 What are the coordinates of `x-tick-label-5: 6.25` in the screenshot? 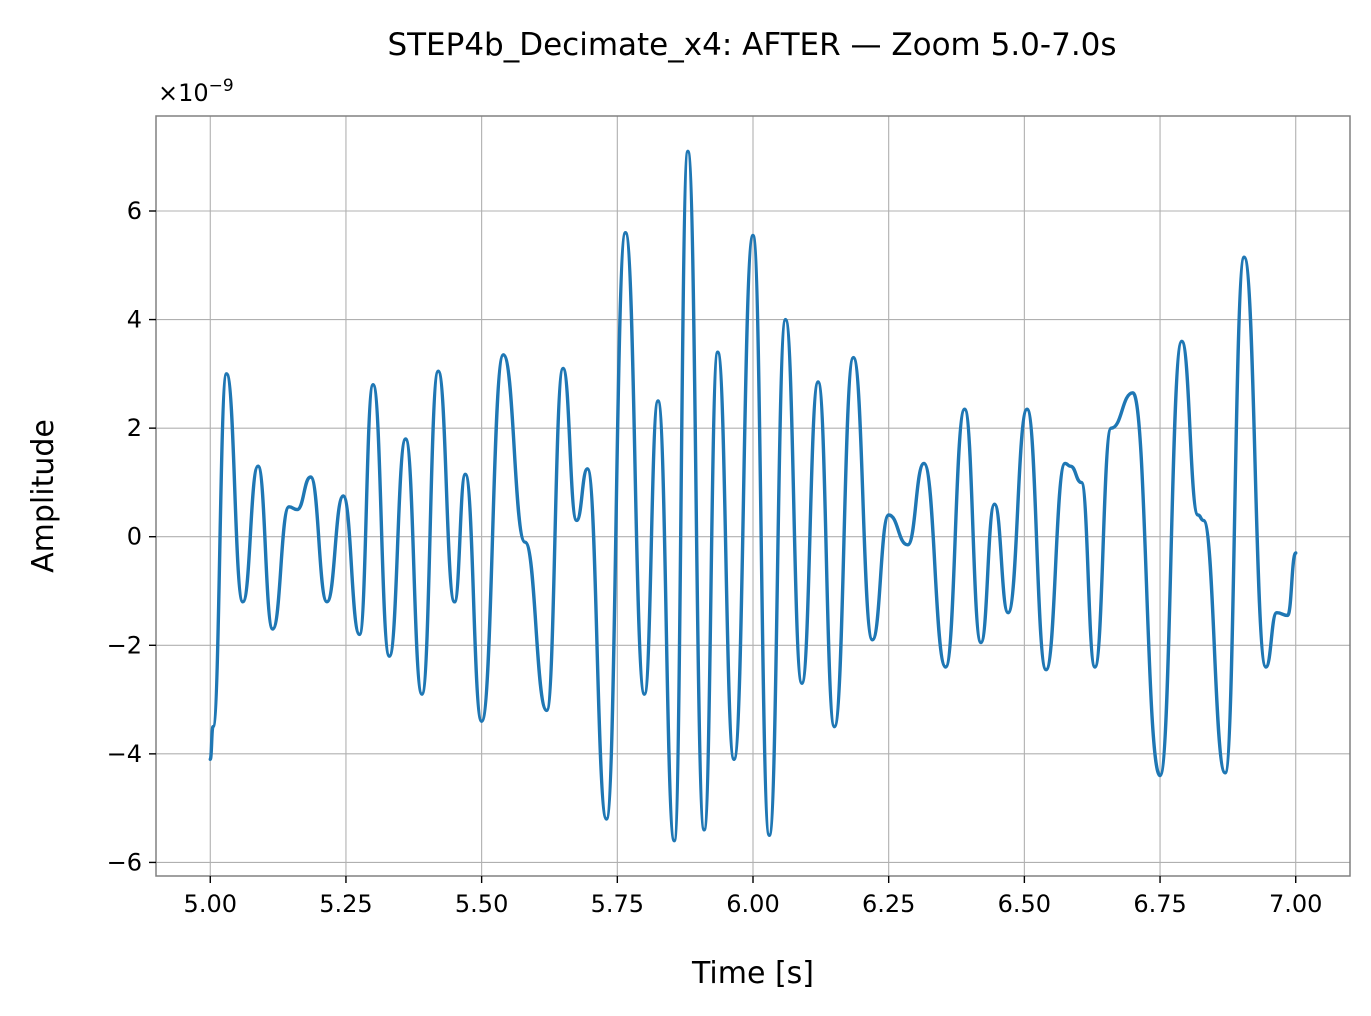 It's located at (888, 904).